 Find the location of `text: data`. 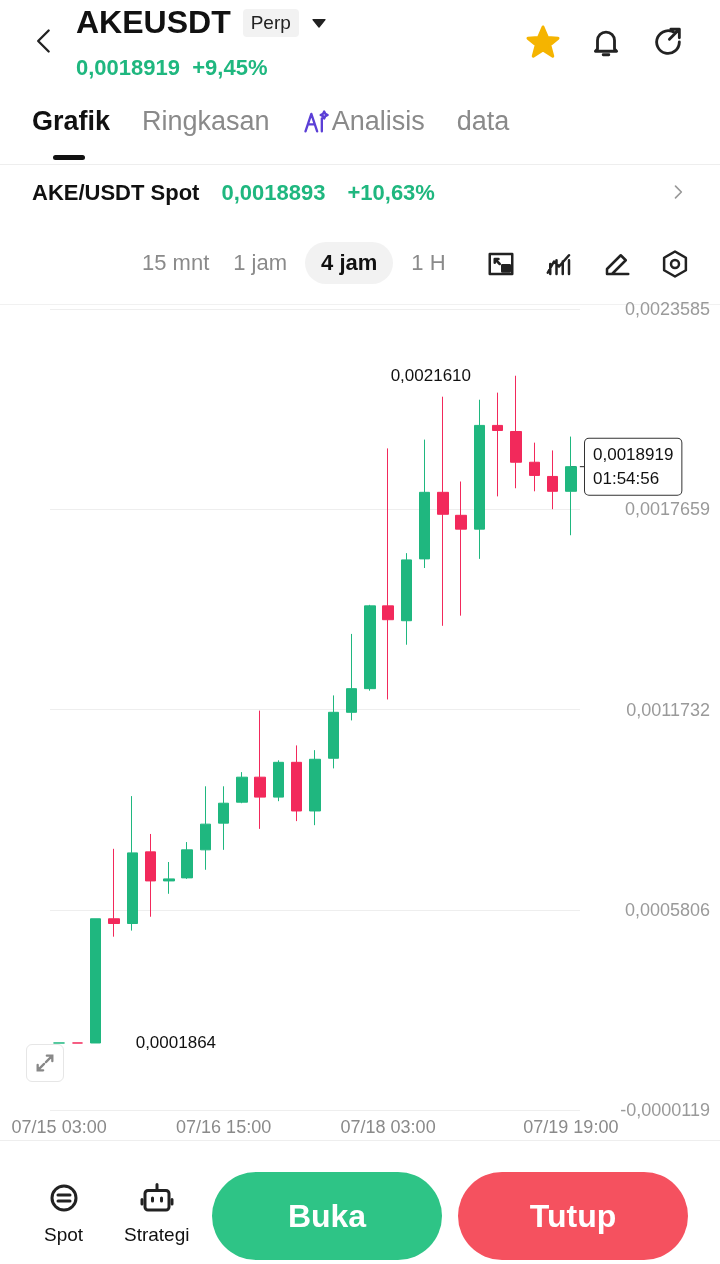

text: data is located at coordinates (483, 121).